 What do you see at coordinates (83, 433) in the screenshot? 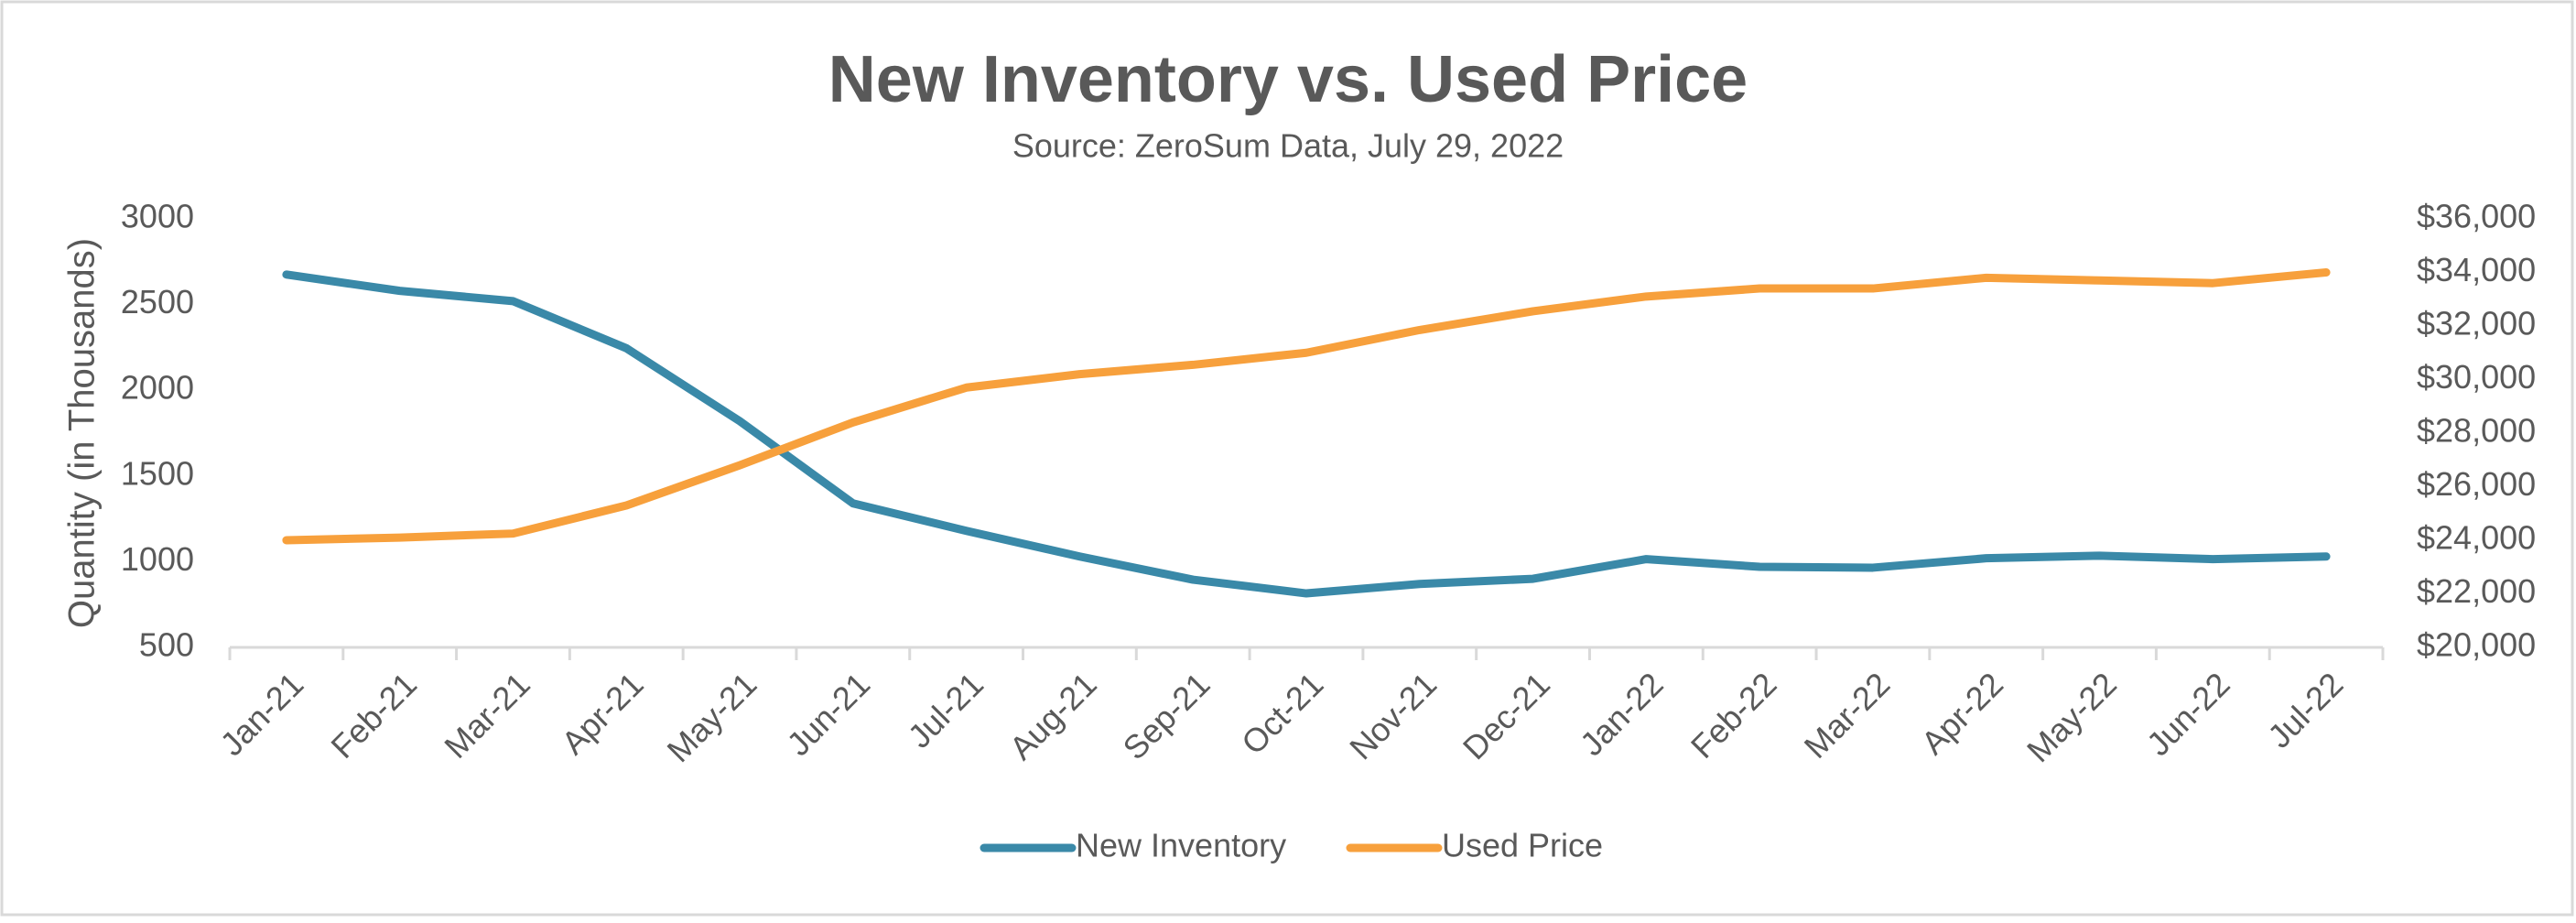
I see `y-axis-label: Quantity (in Thousands)` at bounding box center [83, 433].